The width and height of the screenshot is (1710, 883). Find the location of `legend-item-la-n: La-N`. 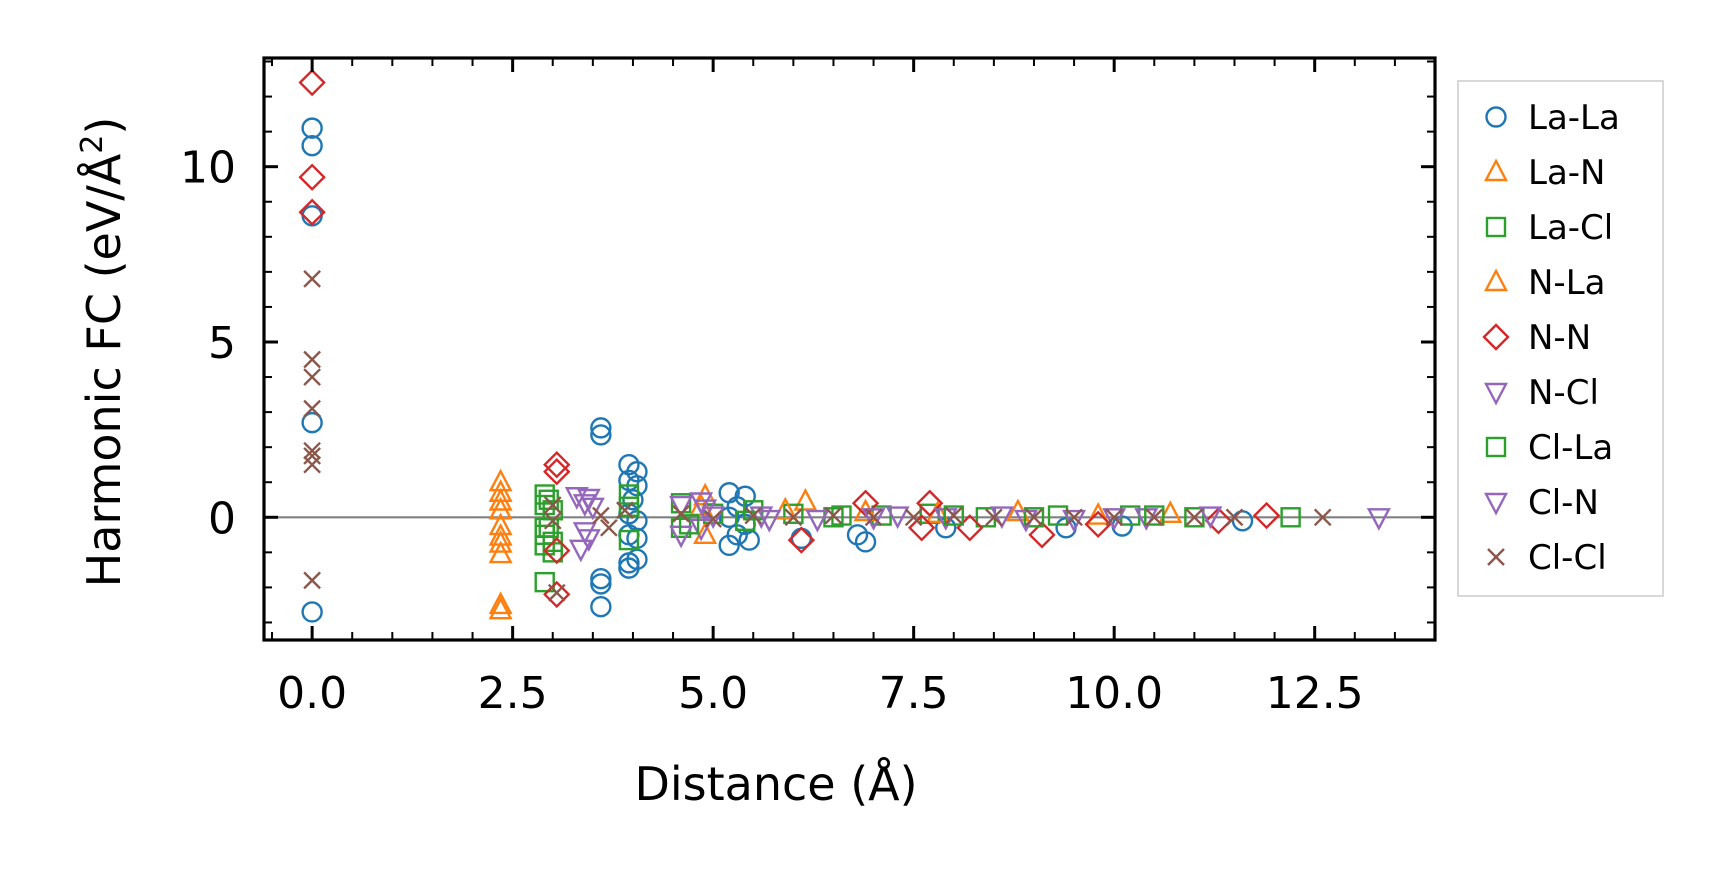

legend-item-la-n: La-N is located at coordinates (1544, 173).